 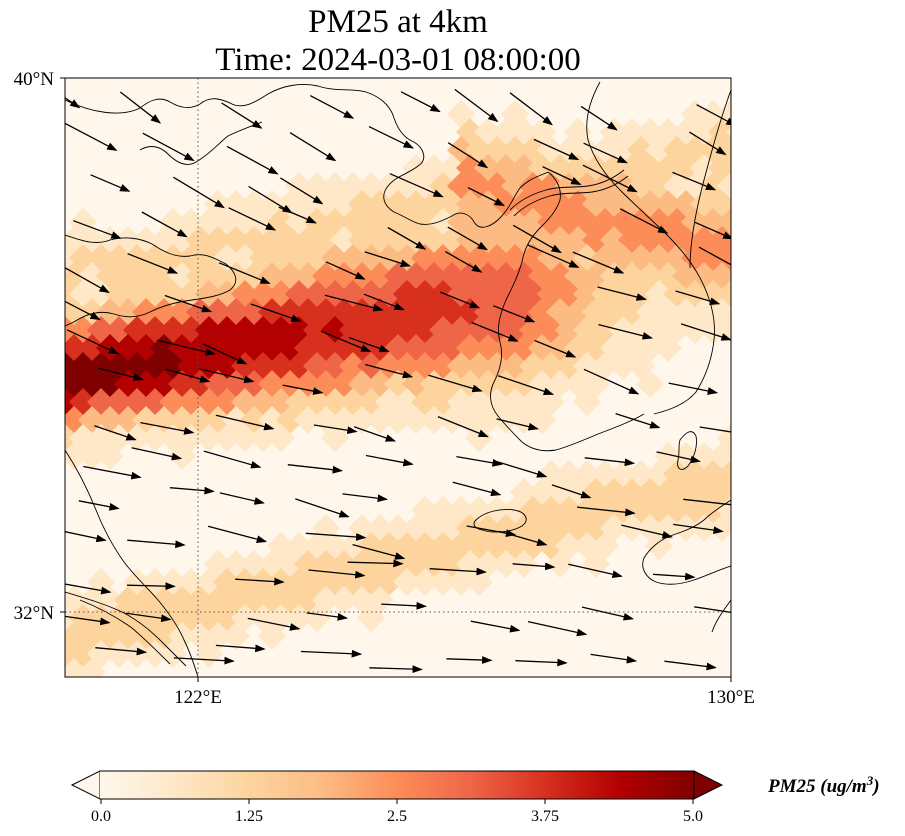 I want to click on coastline-korea-west, so click(x=567, y=311).